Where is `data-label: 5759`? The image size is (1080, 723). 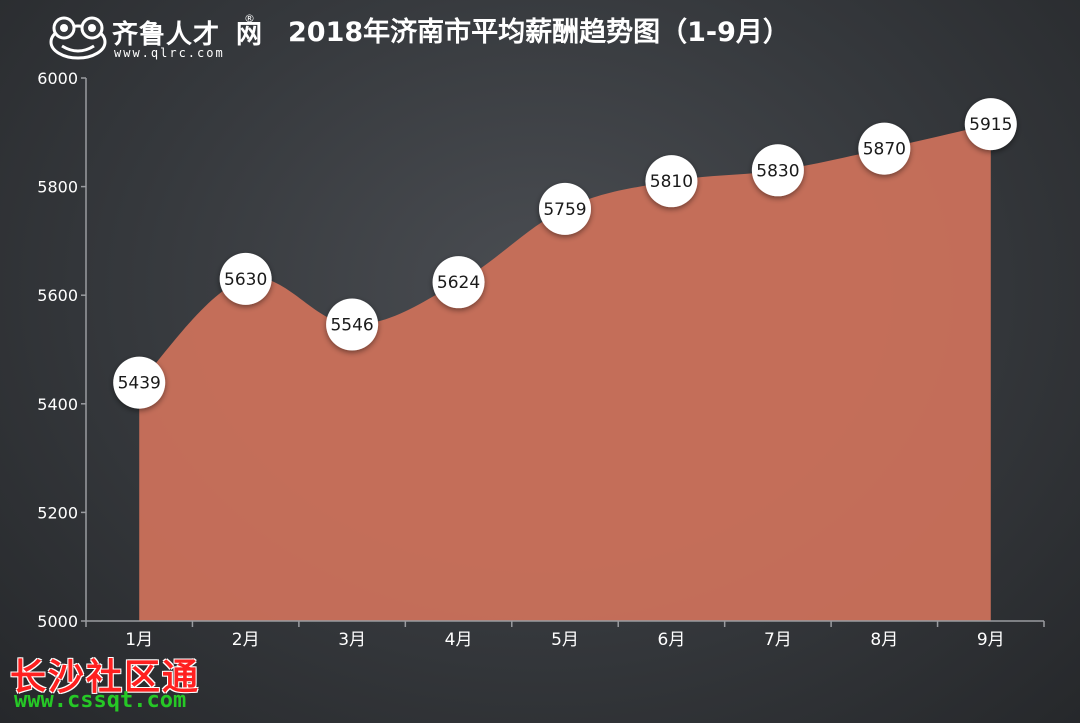 data-label: 5759 is located at coordinates (564, 210).